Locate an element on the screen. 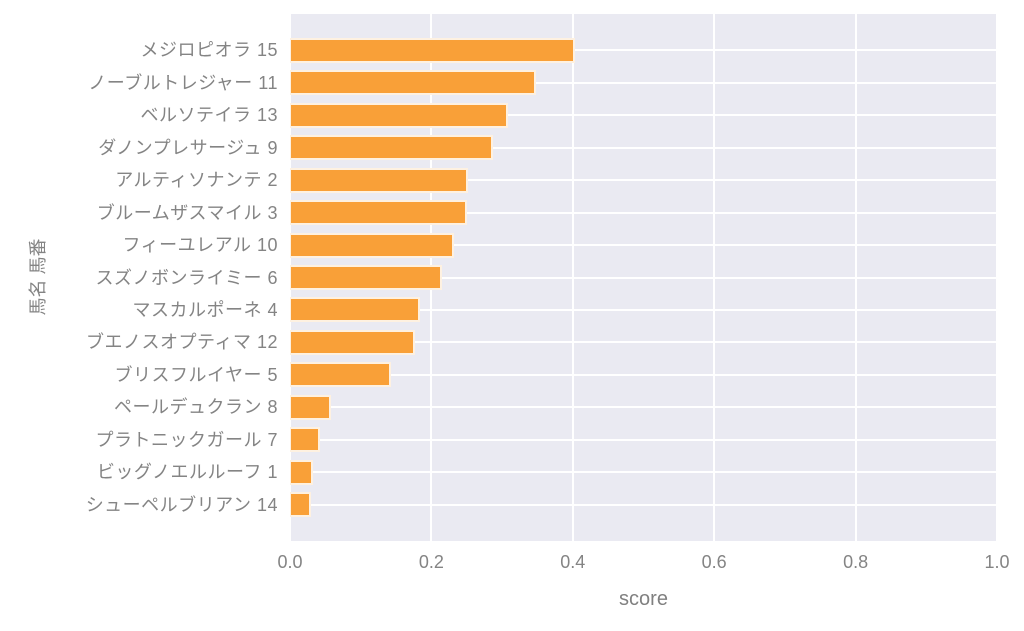 This screenshot has height=631, width=1024. y-tick-label: ビッグノエルルーフ 1 is located at coordinates (187, 472).